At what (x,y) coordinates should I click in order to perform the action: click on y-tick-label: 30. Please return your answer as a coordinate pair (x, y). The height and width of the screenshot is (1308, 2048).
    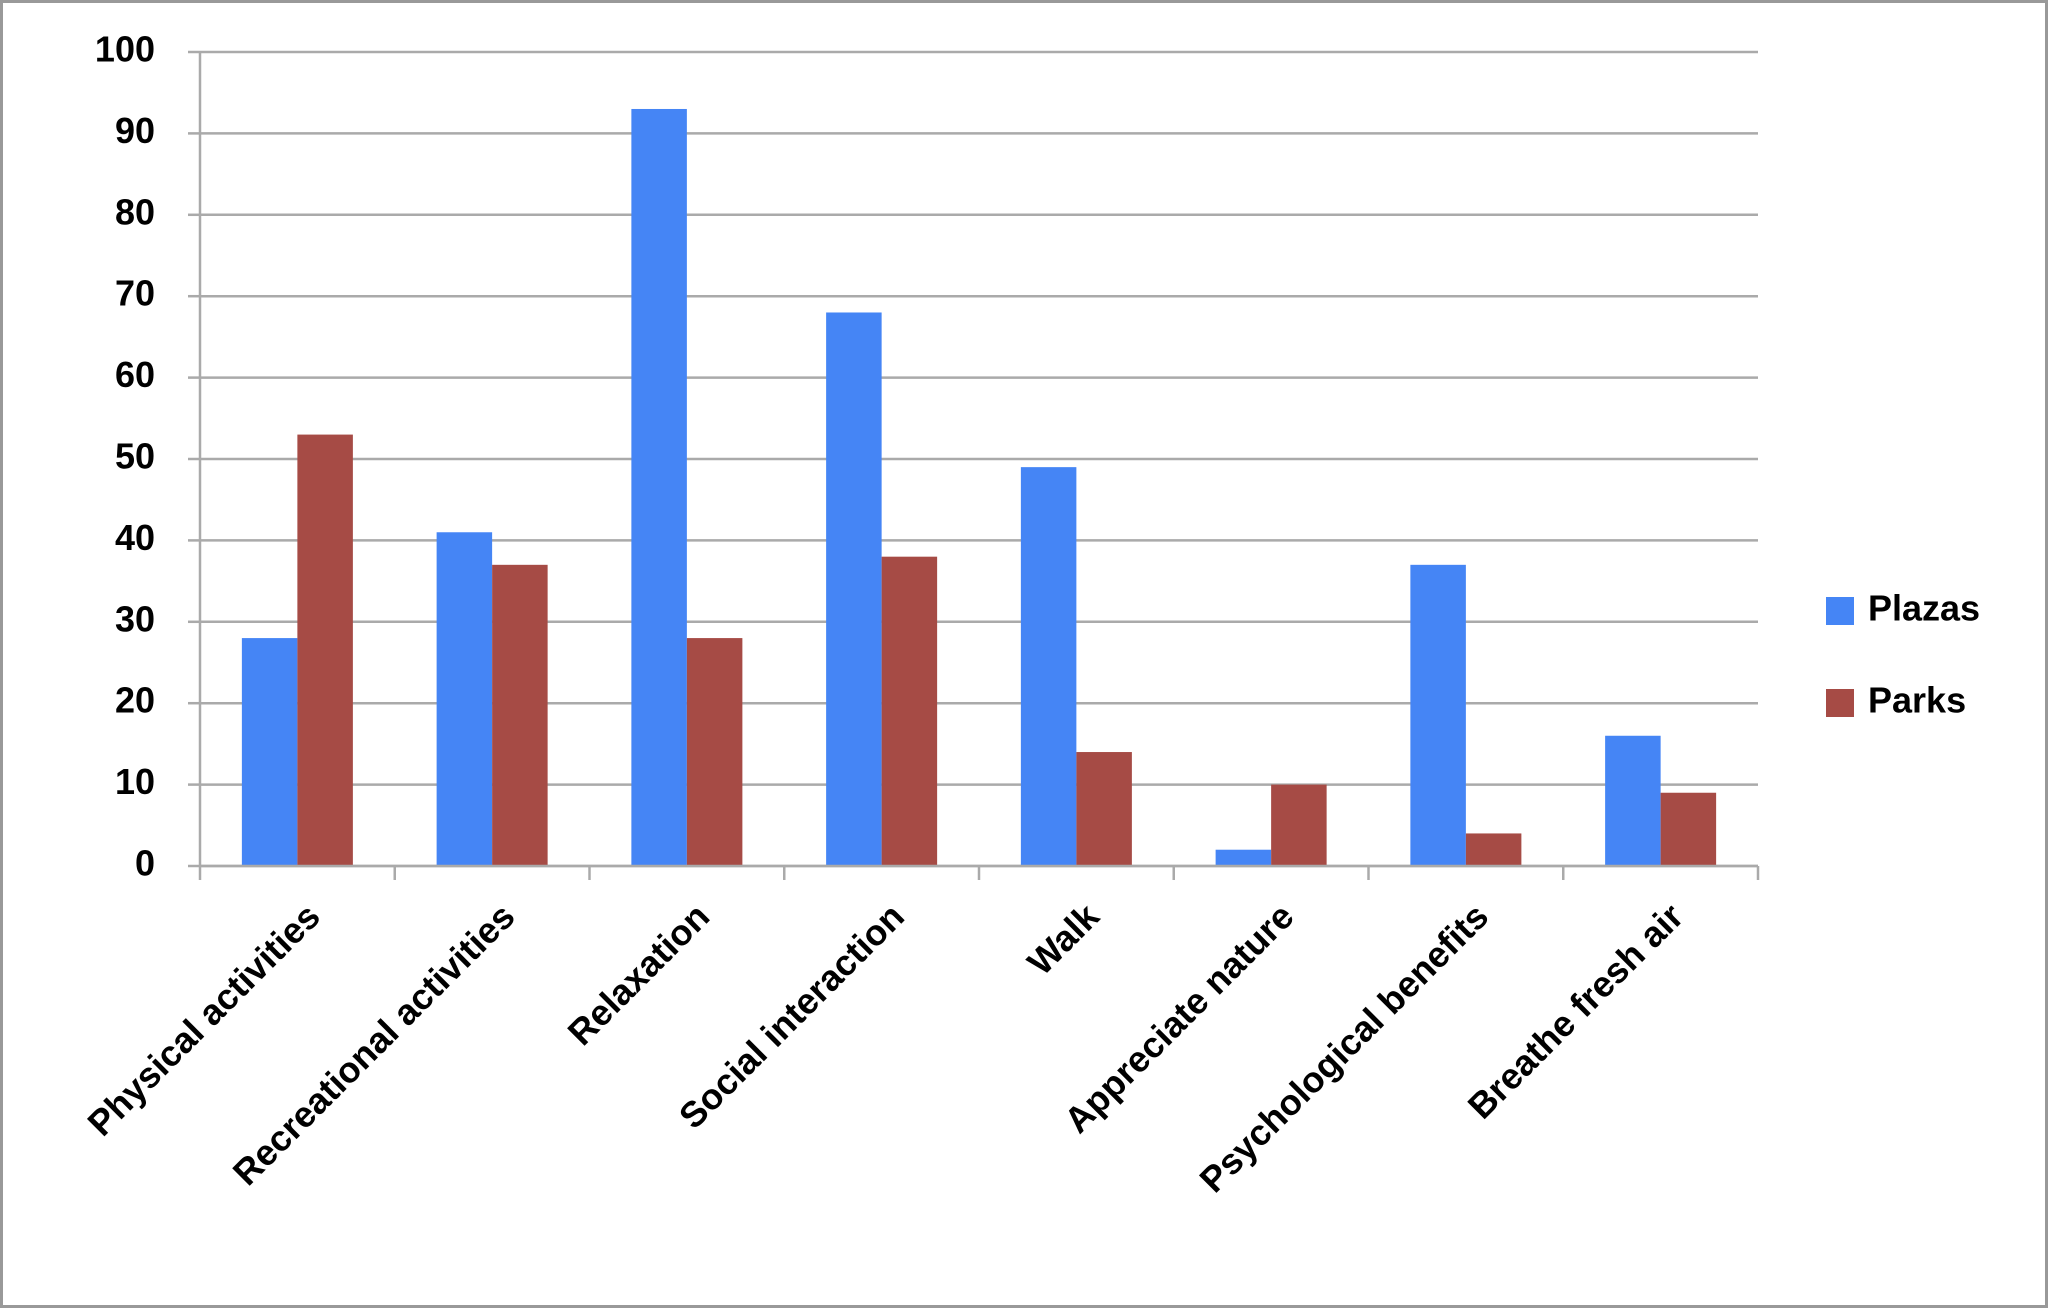
    Looking at the image, I should click on (135, 618).